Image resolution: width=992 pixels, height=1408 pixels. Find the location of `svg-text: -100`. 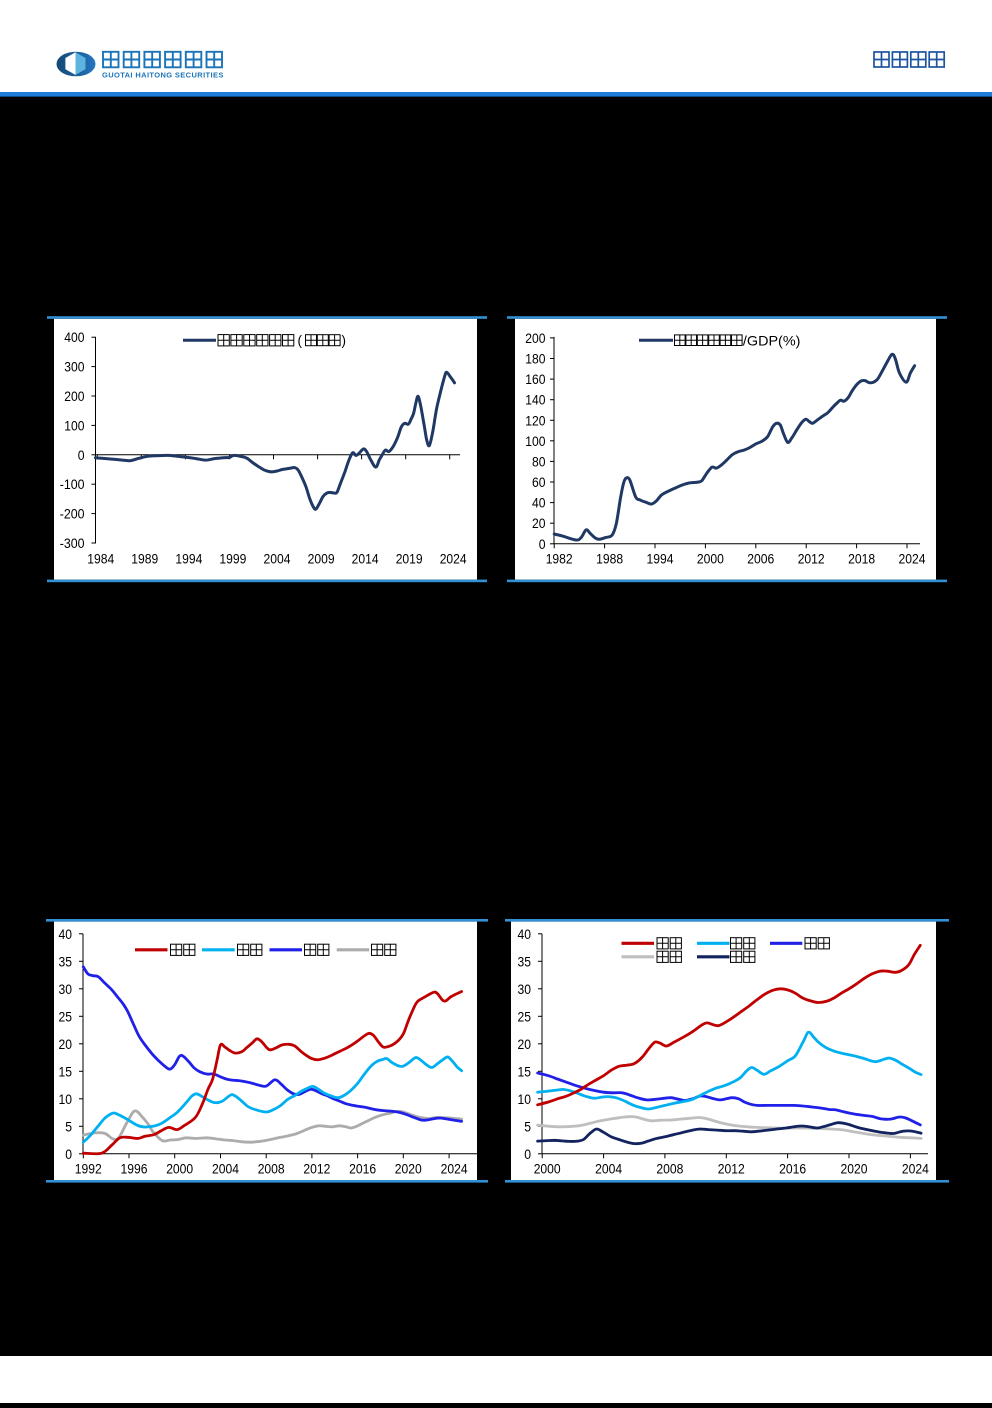

svg-text: -100 is located at coordinates (72, 484).